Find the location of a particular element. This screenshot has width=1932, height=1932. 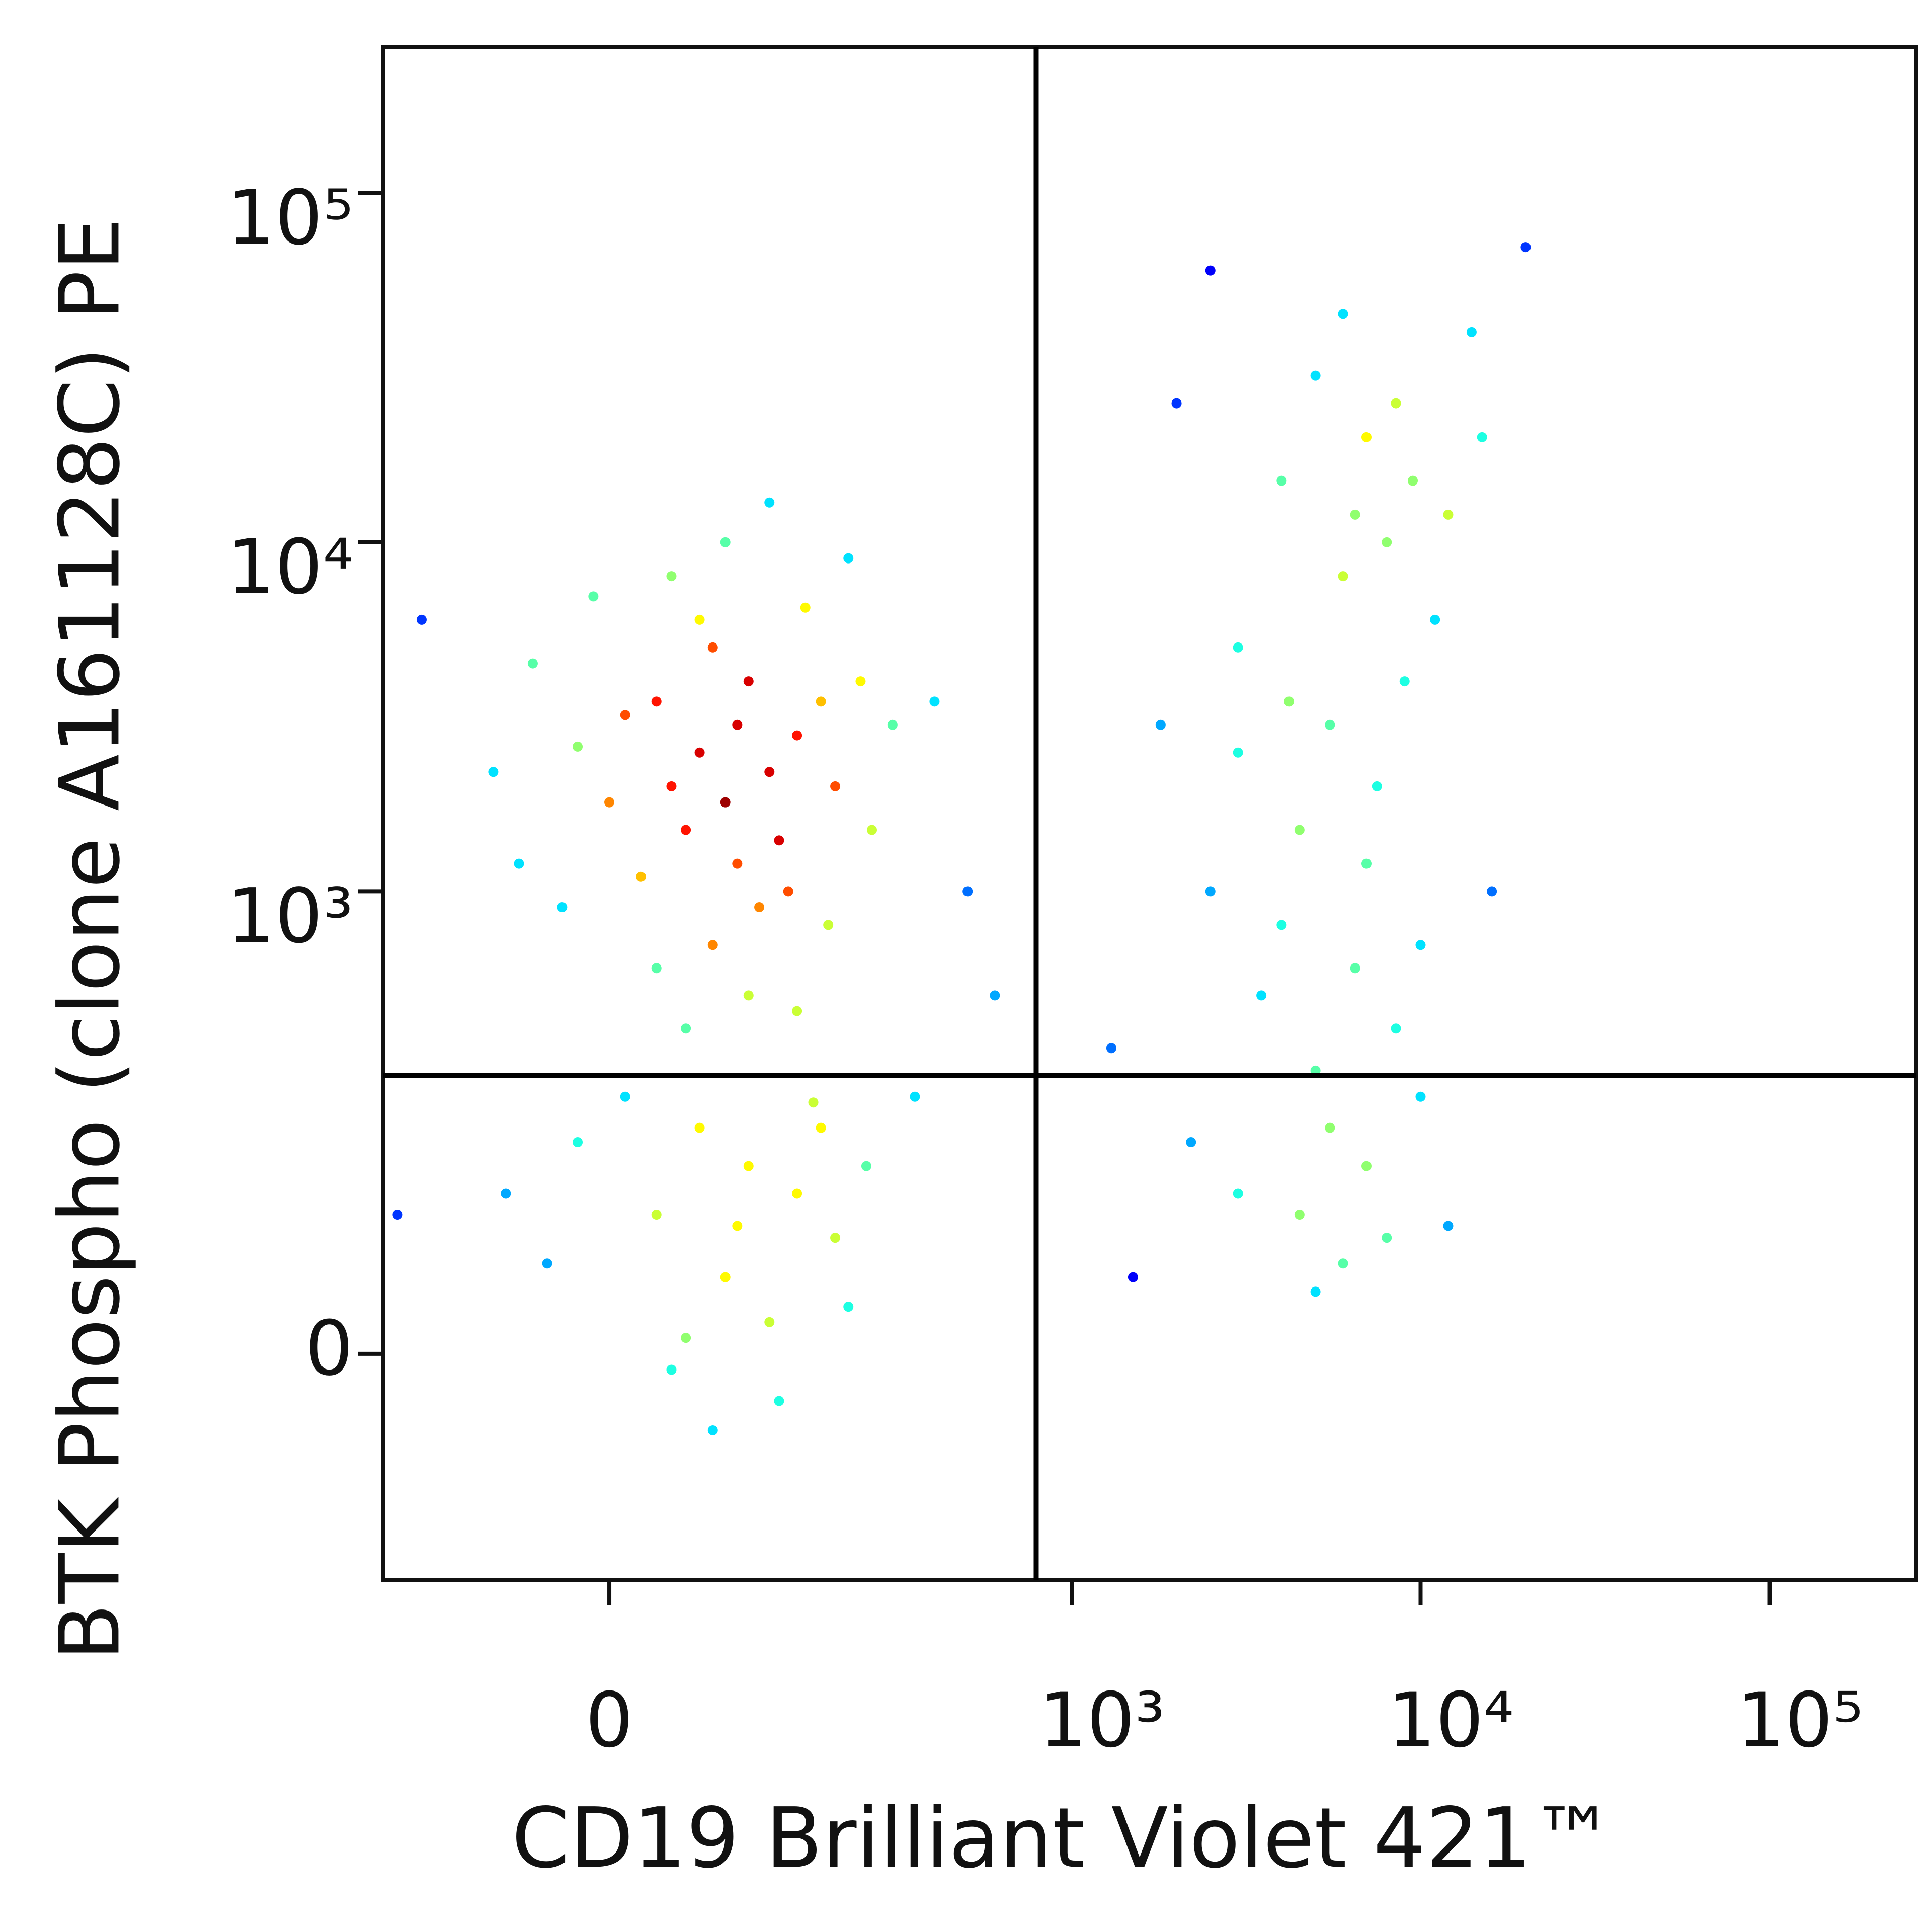

y-tick-label: 10³ is located at coordinates (290, 916).